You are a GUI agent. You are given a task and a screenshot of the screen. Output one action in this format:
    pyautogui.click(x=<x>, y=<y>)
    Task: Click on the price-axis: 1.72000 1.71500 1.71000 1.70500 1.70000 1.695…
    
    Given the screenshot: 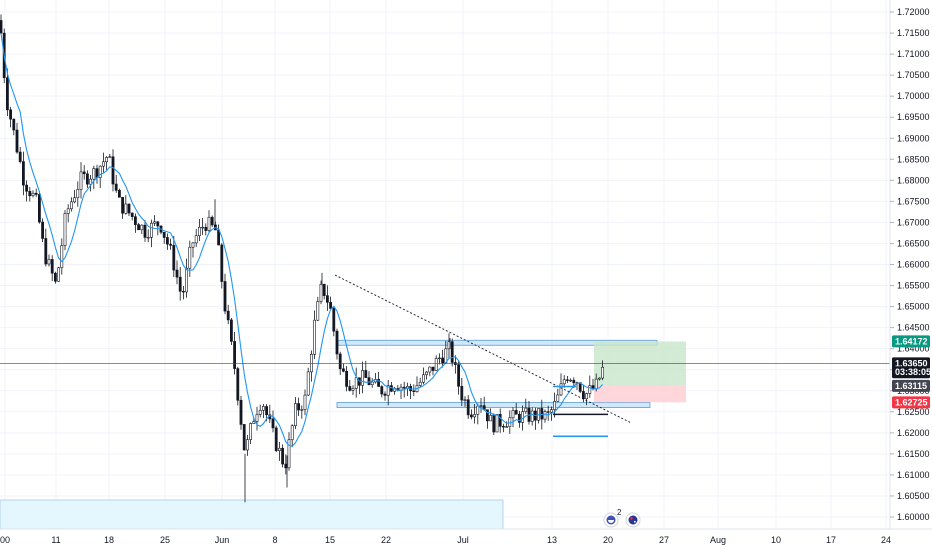 What is the action you would take?
    pyautogui.click(x=910, y=264)
    